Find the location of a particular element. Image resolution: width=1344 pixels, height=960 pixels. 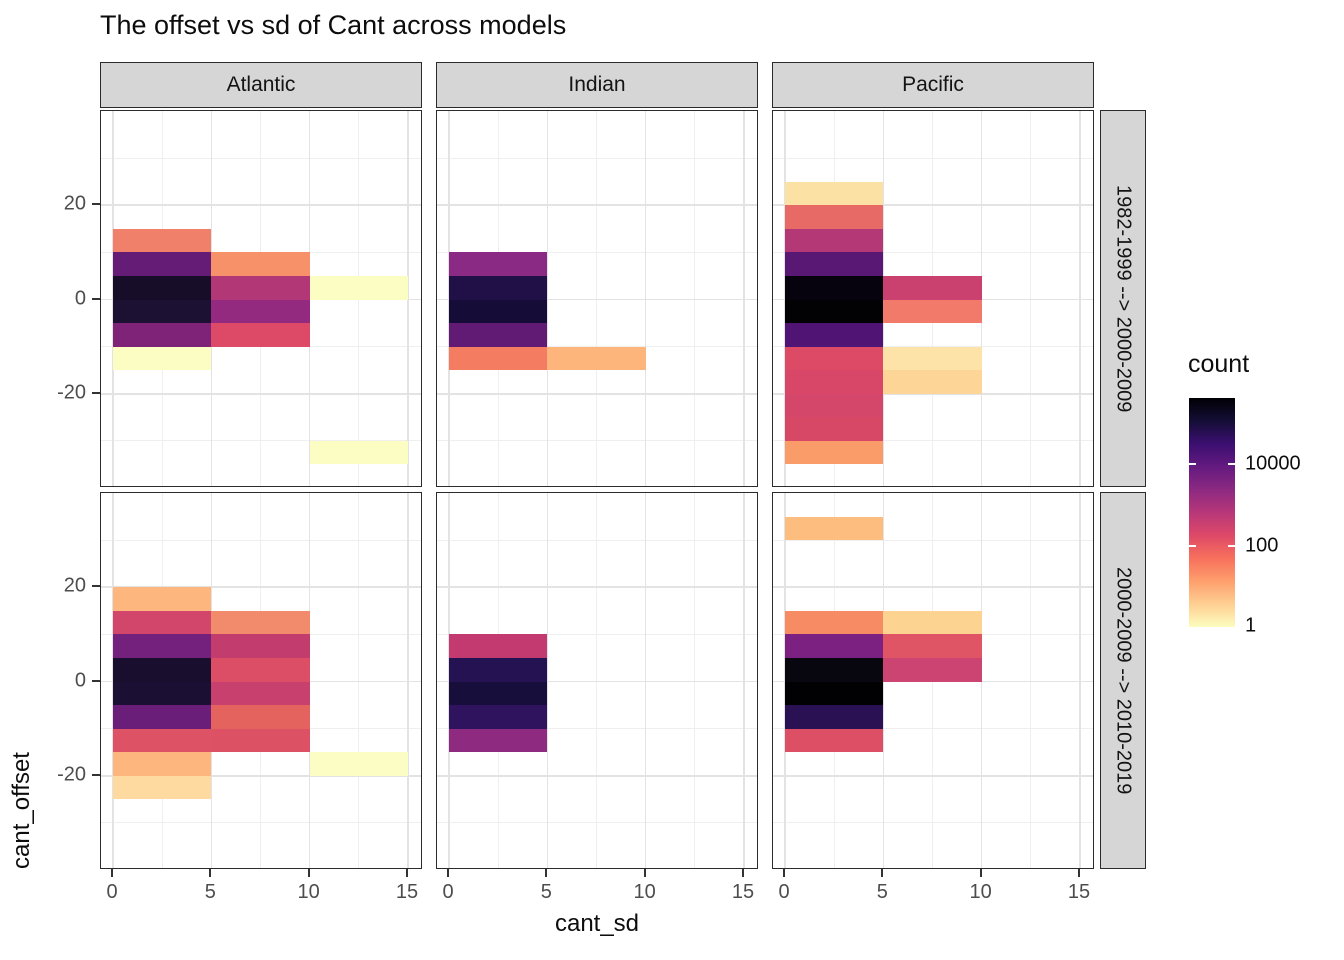

facet-column-strip-indian: Indian is located at coordinates (597, 85).